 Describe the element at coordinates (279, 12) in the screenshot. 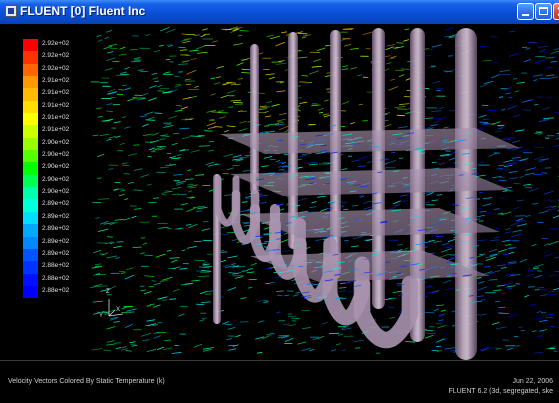

I see `title-bar: FLUENT [0] Fluent Inc` at that location.